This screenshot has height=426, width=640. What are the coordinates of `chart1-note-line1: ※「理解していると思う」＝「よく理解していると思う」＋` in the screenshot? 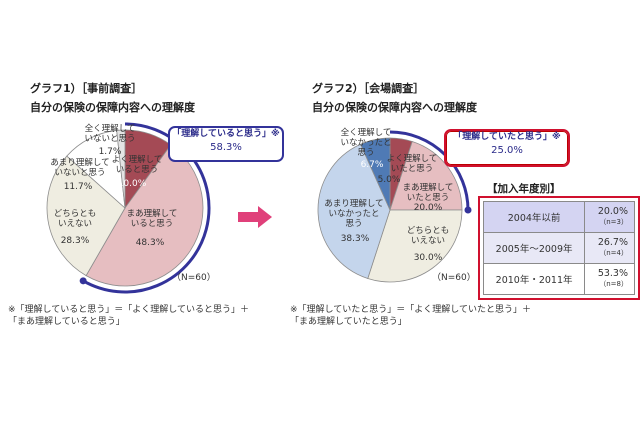 It's located at (129, 310).